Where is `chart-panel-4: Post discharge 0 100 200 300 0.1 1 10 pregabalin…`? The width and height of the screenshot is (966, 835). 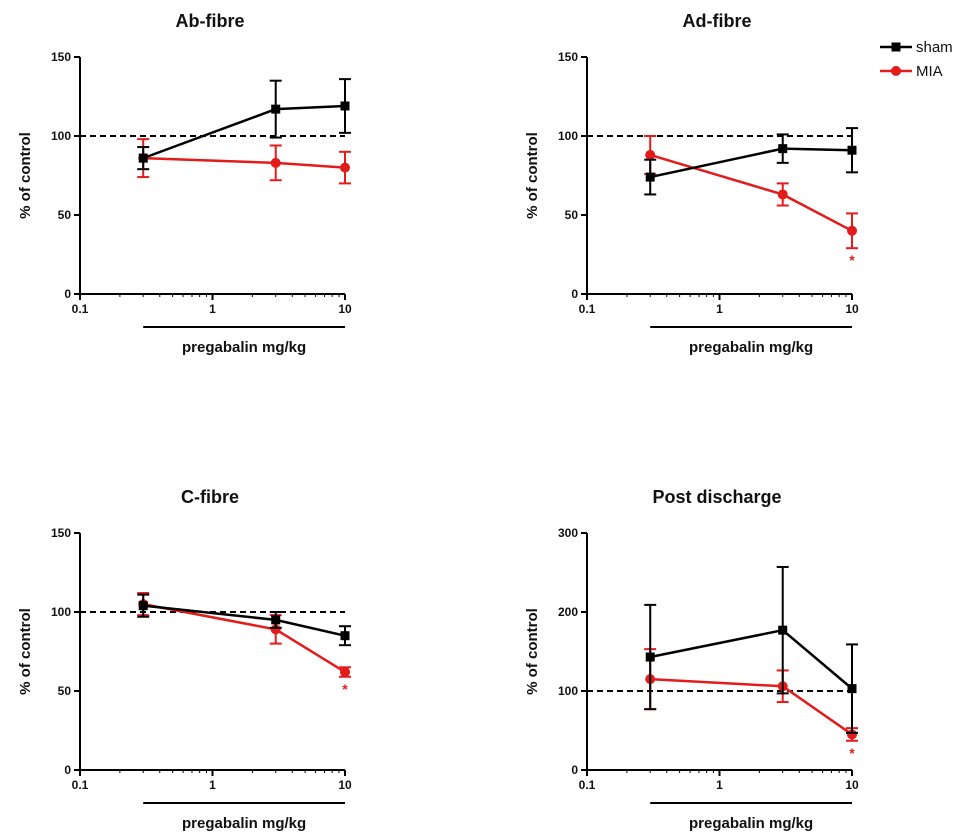
chart-panel-4: Post discharge 0 100 200 300 0.1 1 10 pregabalin… is located at coordinates (691, 659).